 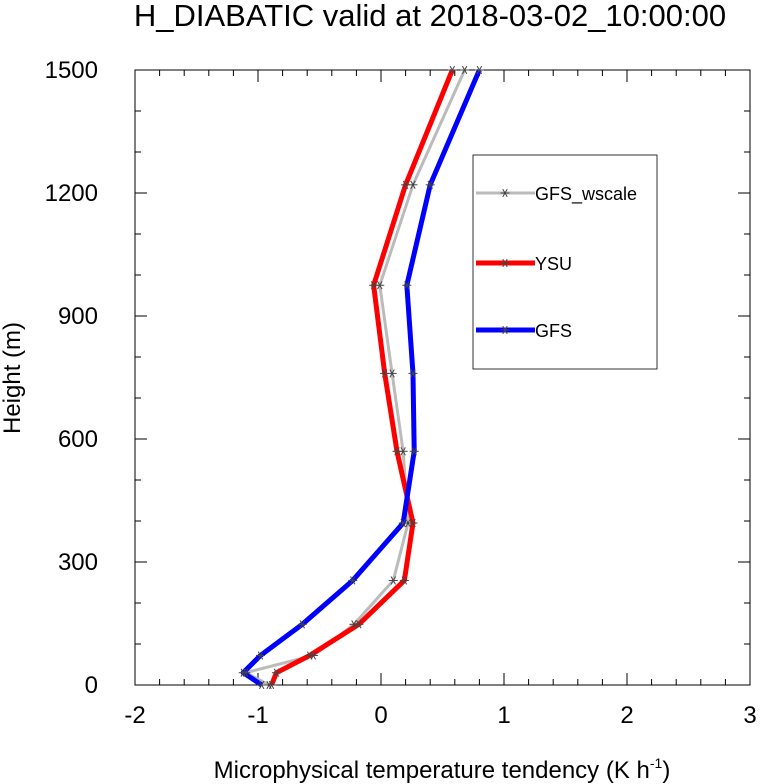 What do you see at coordinates (13, 378) in the screenshot?
I see `y-axis-label: Height (m)` at bounding box center [13, 378].